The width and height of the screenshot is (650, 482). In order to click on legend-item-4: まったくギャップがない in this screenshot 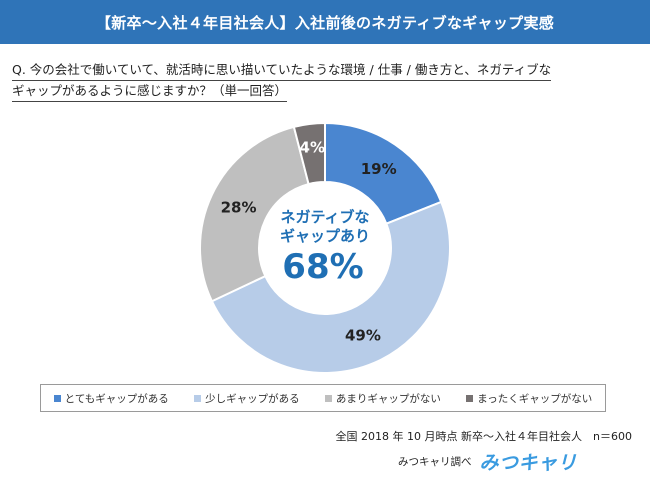, I will do `click(529, 398)`.